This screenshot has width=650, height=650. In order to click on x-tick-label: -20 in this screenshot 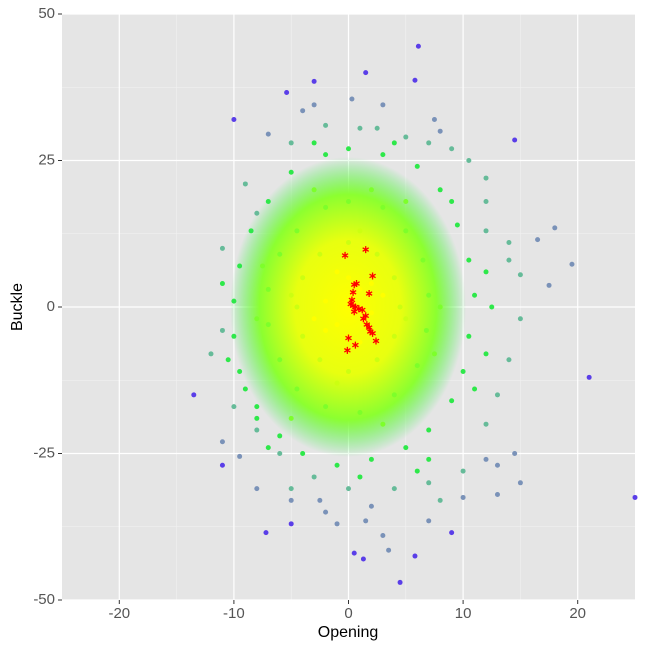, I will do `click(119, 613)`.